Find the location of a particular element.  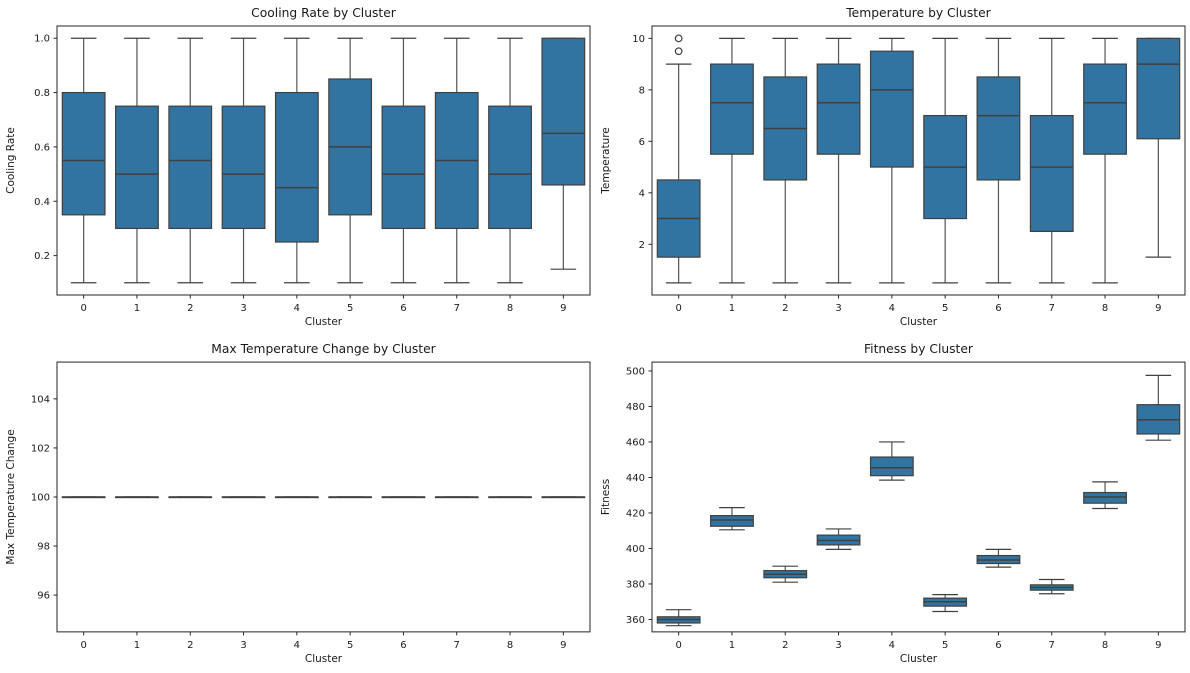

chart-title: Cooling Rate by Cluster is located at coordinates (324, 13).